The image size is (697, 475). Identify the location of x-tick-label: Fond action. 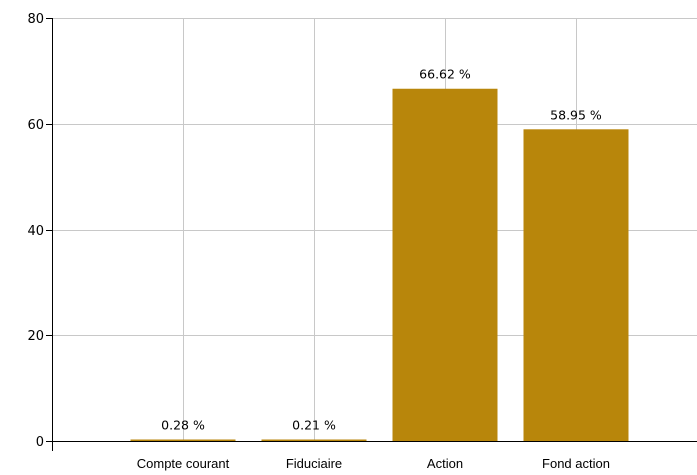
(576, 463).